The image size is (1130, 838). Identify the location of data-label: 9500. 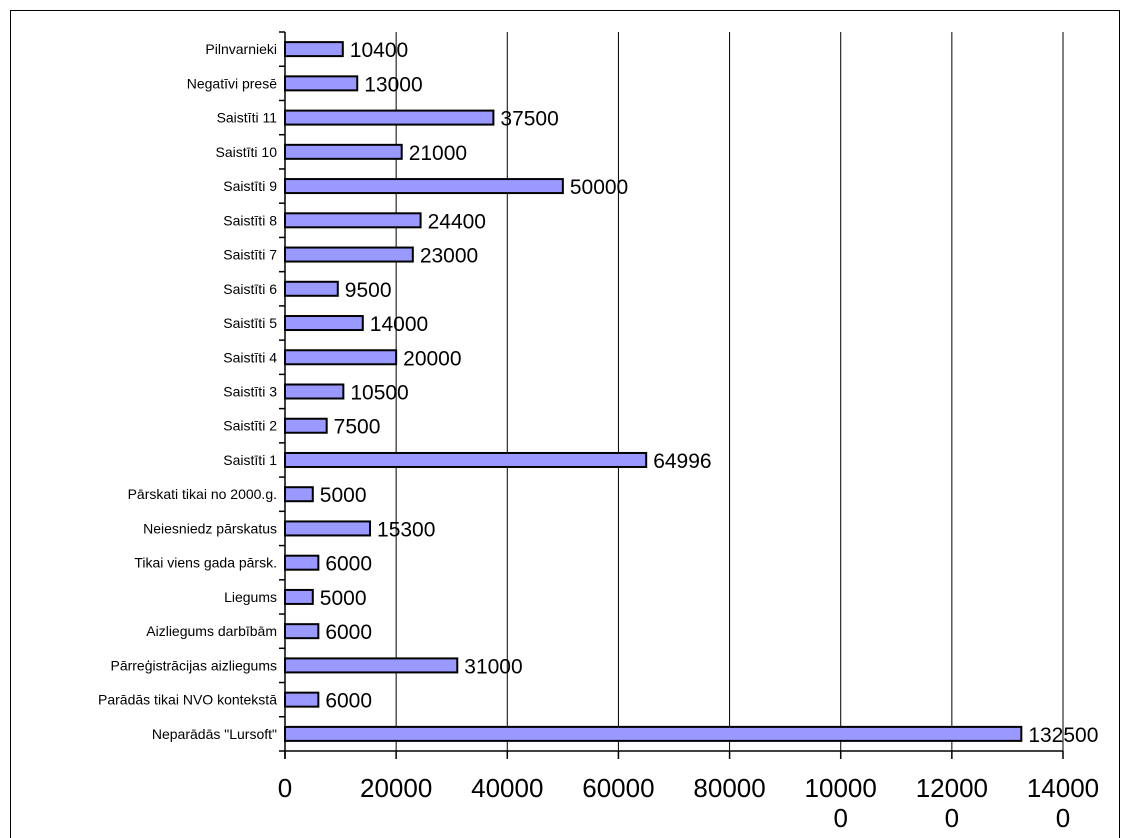
(368, 290).